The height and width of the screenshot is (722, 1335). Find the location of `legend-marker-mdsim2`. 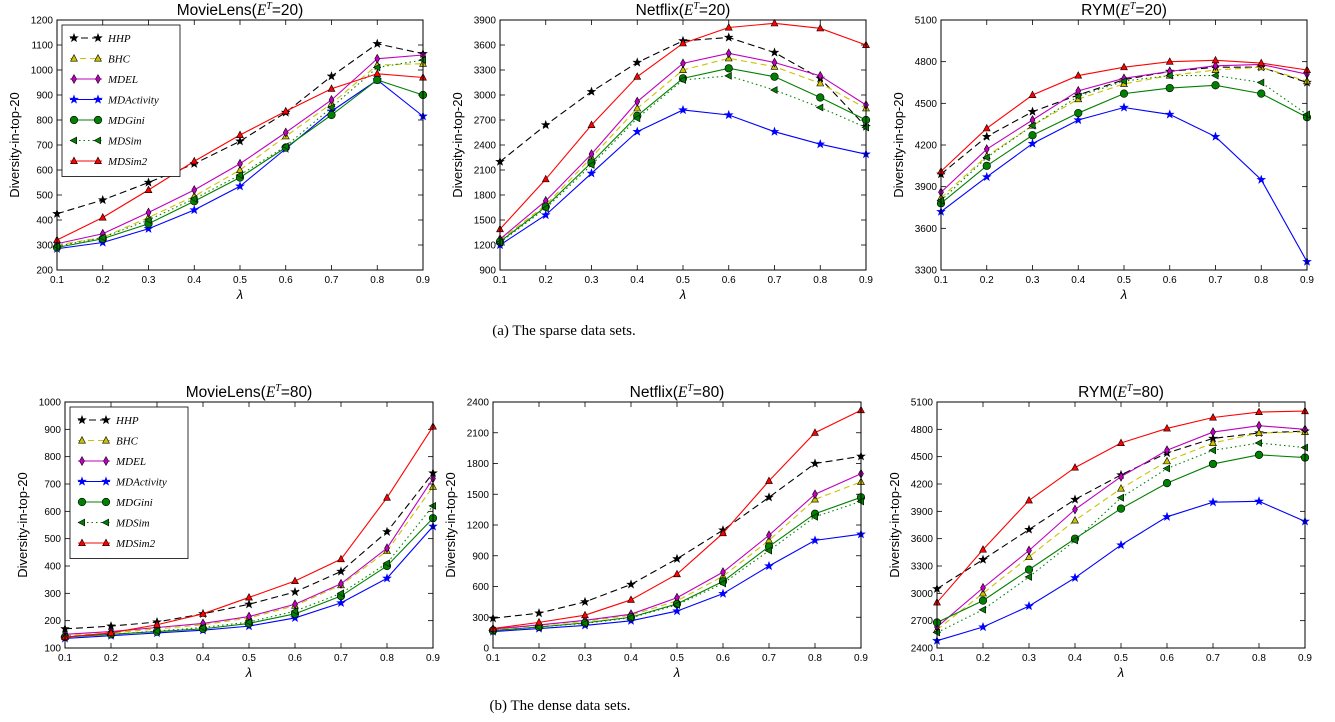

legend-marker-mdsim2 is located at coordinates (74, 160).